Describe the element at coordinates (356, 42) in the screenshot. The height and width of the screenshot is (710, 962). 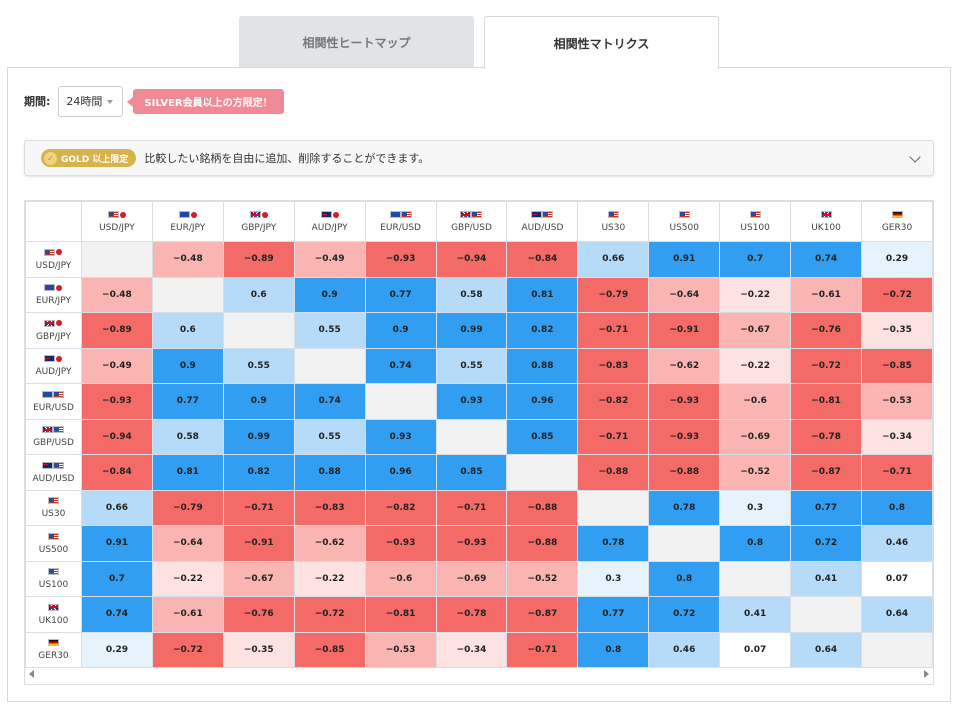
I see `tab-heatmap: 相関性ヒートマップ` at that location.